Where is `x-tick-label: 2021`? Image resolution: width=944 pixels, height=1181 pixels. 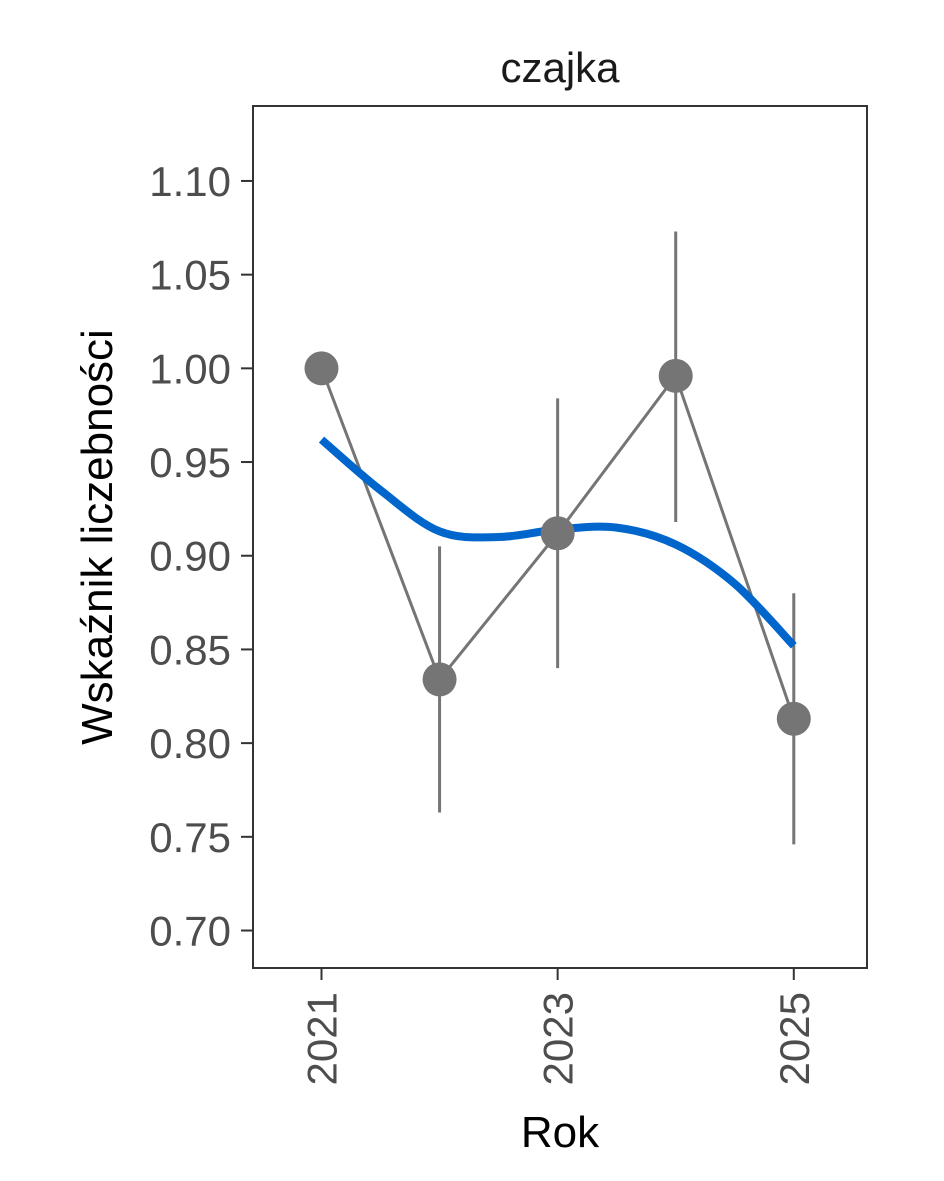 x-tick-label: 2021 is located at coordinates (321, 1038).